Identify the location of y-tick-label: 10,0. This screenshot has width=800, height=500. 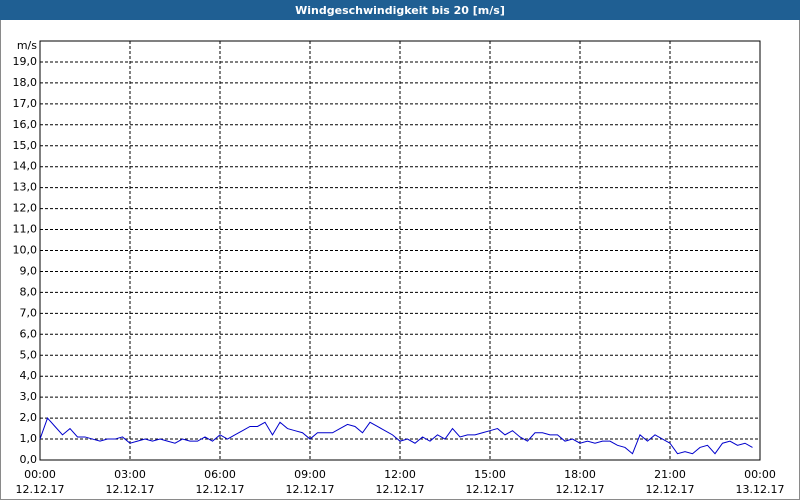
(25, 250).